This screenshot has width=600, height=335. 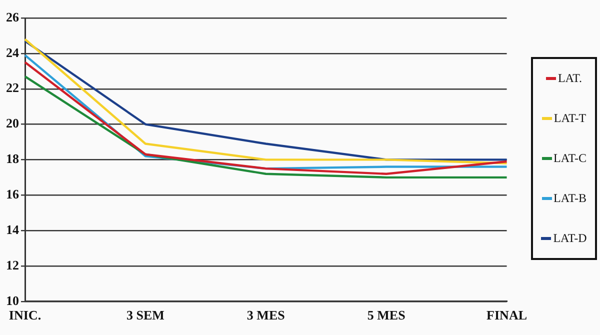 I want to click on y-tick-label: 16, so click(x=13, y=194).